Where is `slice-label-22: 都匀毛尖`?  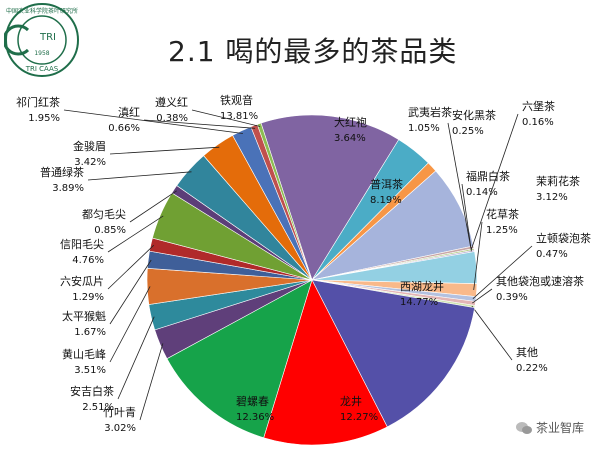
slice-label-22: 都匀毛尖 is located at coordinates (104, 214).